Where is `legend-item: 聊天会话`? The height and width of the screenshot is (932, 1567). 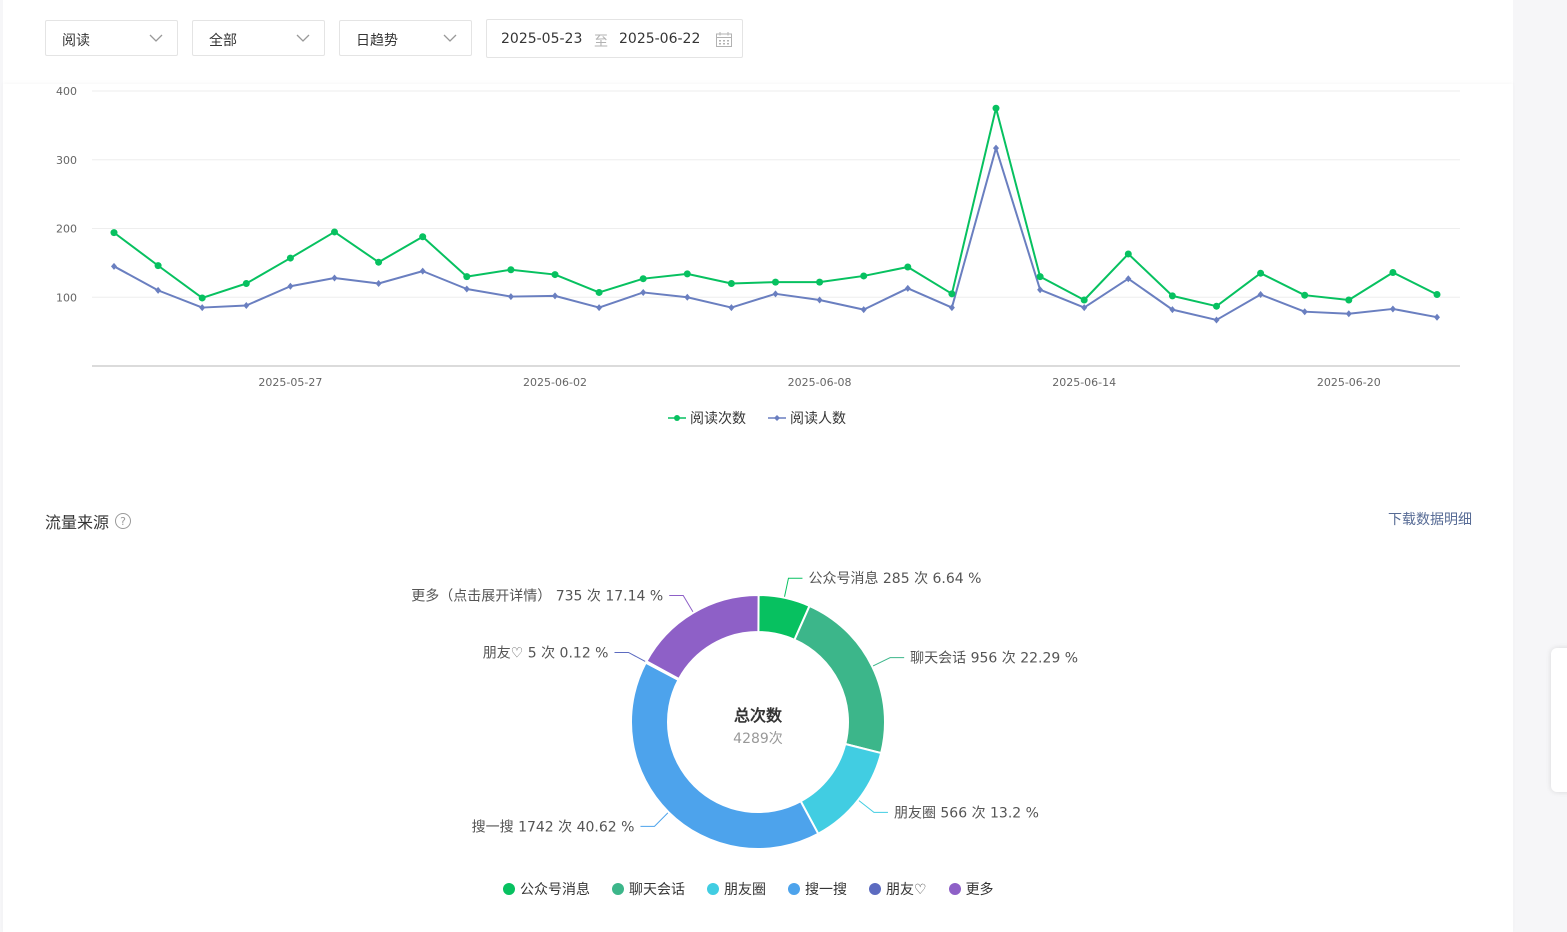
legend-item: 聊天会话 is located at coordinates (648, 889).